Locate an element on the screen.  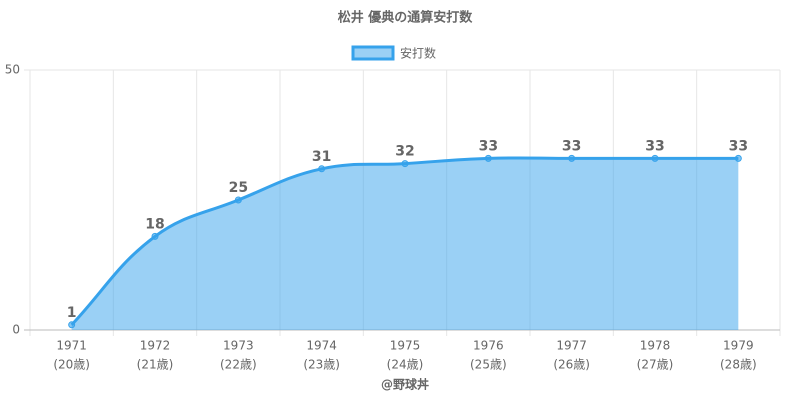
x-tick-label: 1979 is located at coordinates (738, 346).